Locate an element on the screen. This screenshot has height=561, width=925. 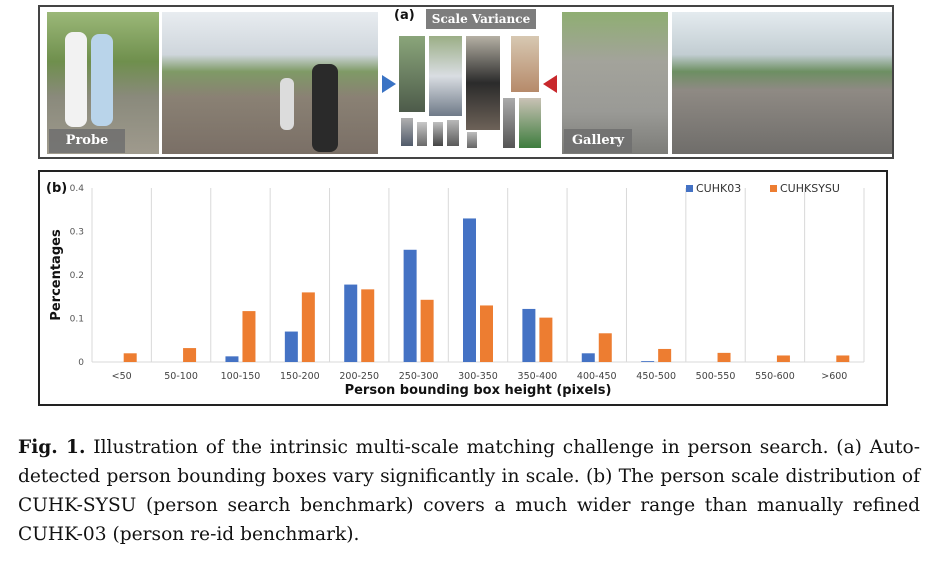
x-tick-label: <50 is located at coordinates (122, 376).